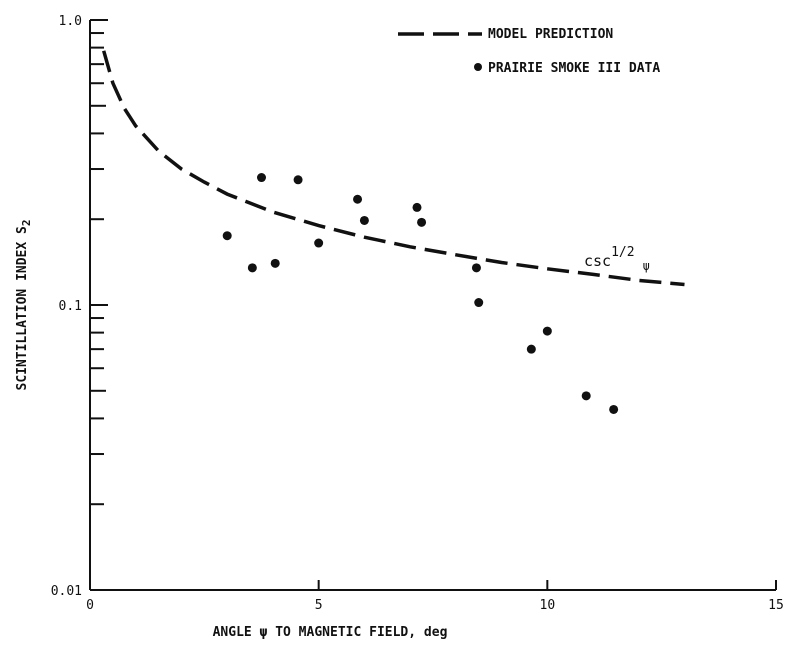 The height and width of the screenshot is (650, 788). I want to click on y-axis-title: SCINTILLATION INDEX S2, so click(24, 305).